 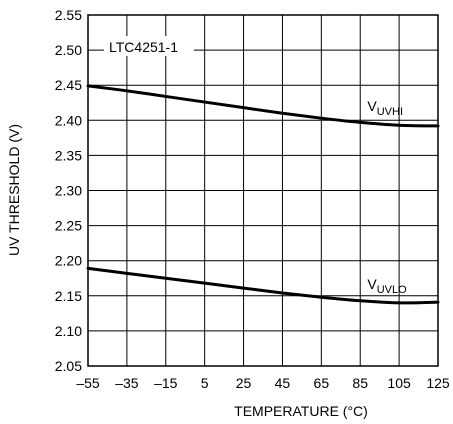 I want to click on y-tick-label: 2.40, so click(x=68, y=120).